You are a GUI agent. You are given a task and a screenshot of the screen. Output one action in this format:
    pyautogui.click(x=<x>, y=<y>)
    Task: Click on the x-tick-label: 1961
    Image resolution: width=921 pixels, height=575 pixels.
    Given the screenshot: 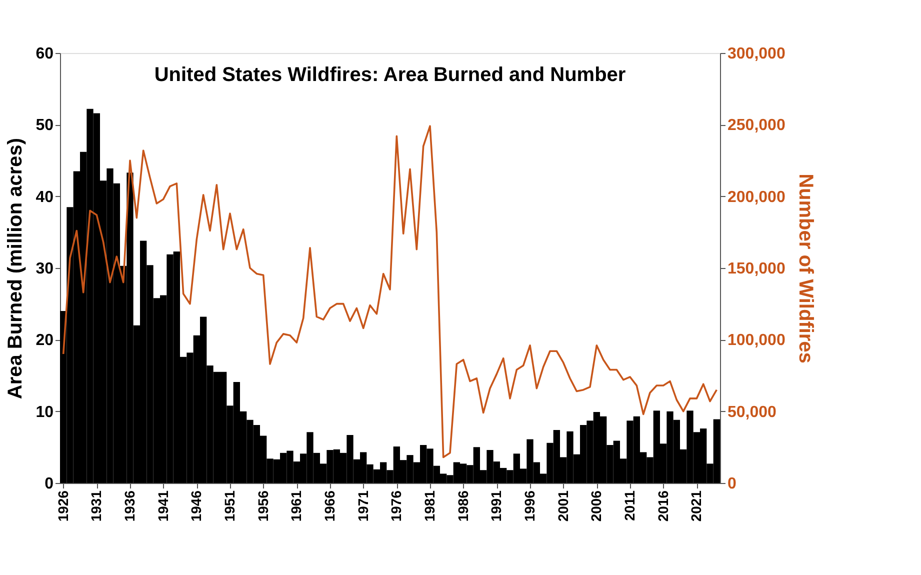 What is the action you would take?
    pyautogui.click(x=296, y=506)
    